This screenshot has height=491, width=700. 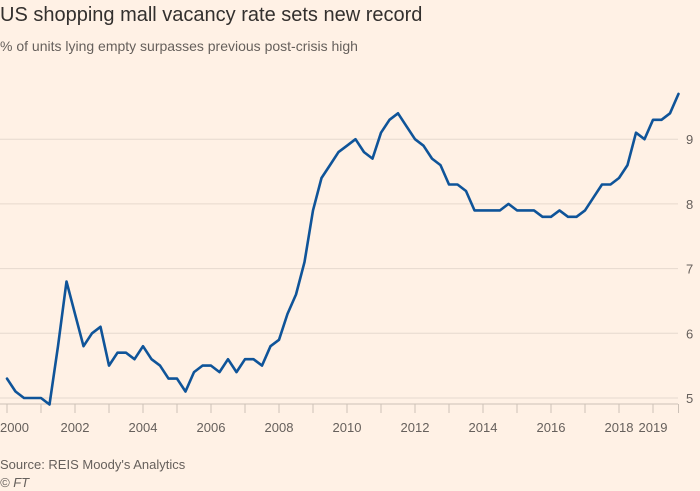 What do you see at coordinates (483, 427) in the screenshot?
I see `x-tick-label: 2014` at bounding box center [483, 427].